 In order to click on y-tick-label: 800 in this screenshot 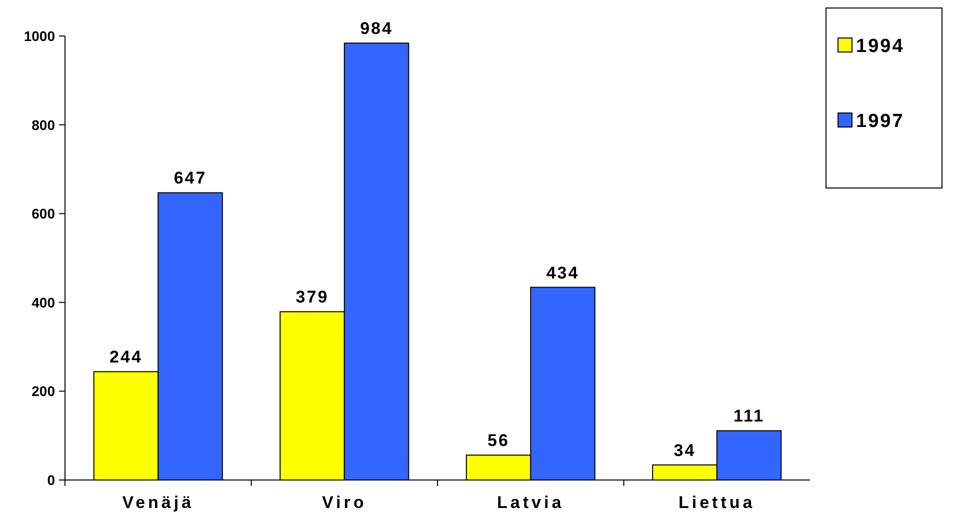, I will do `click(44, 124)`.